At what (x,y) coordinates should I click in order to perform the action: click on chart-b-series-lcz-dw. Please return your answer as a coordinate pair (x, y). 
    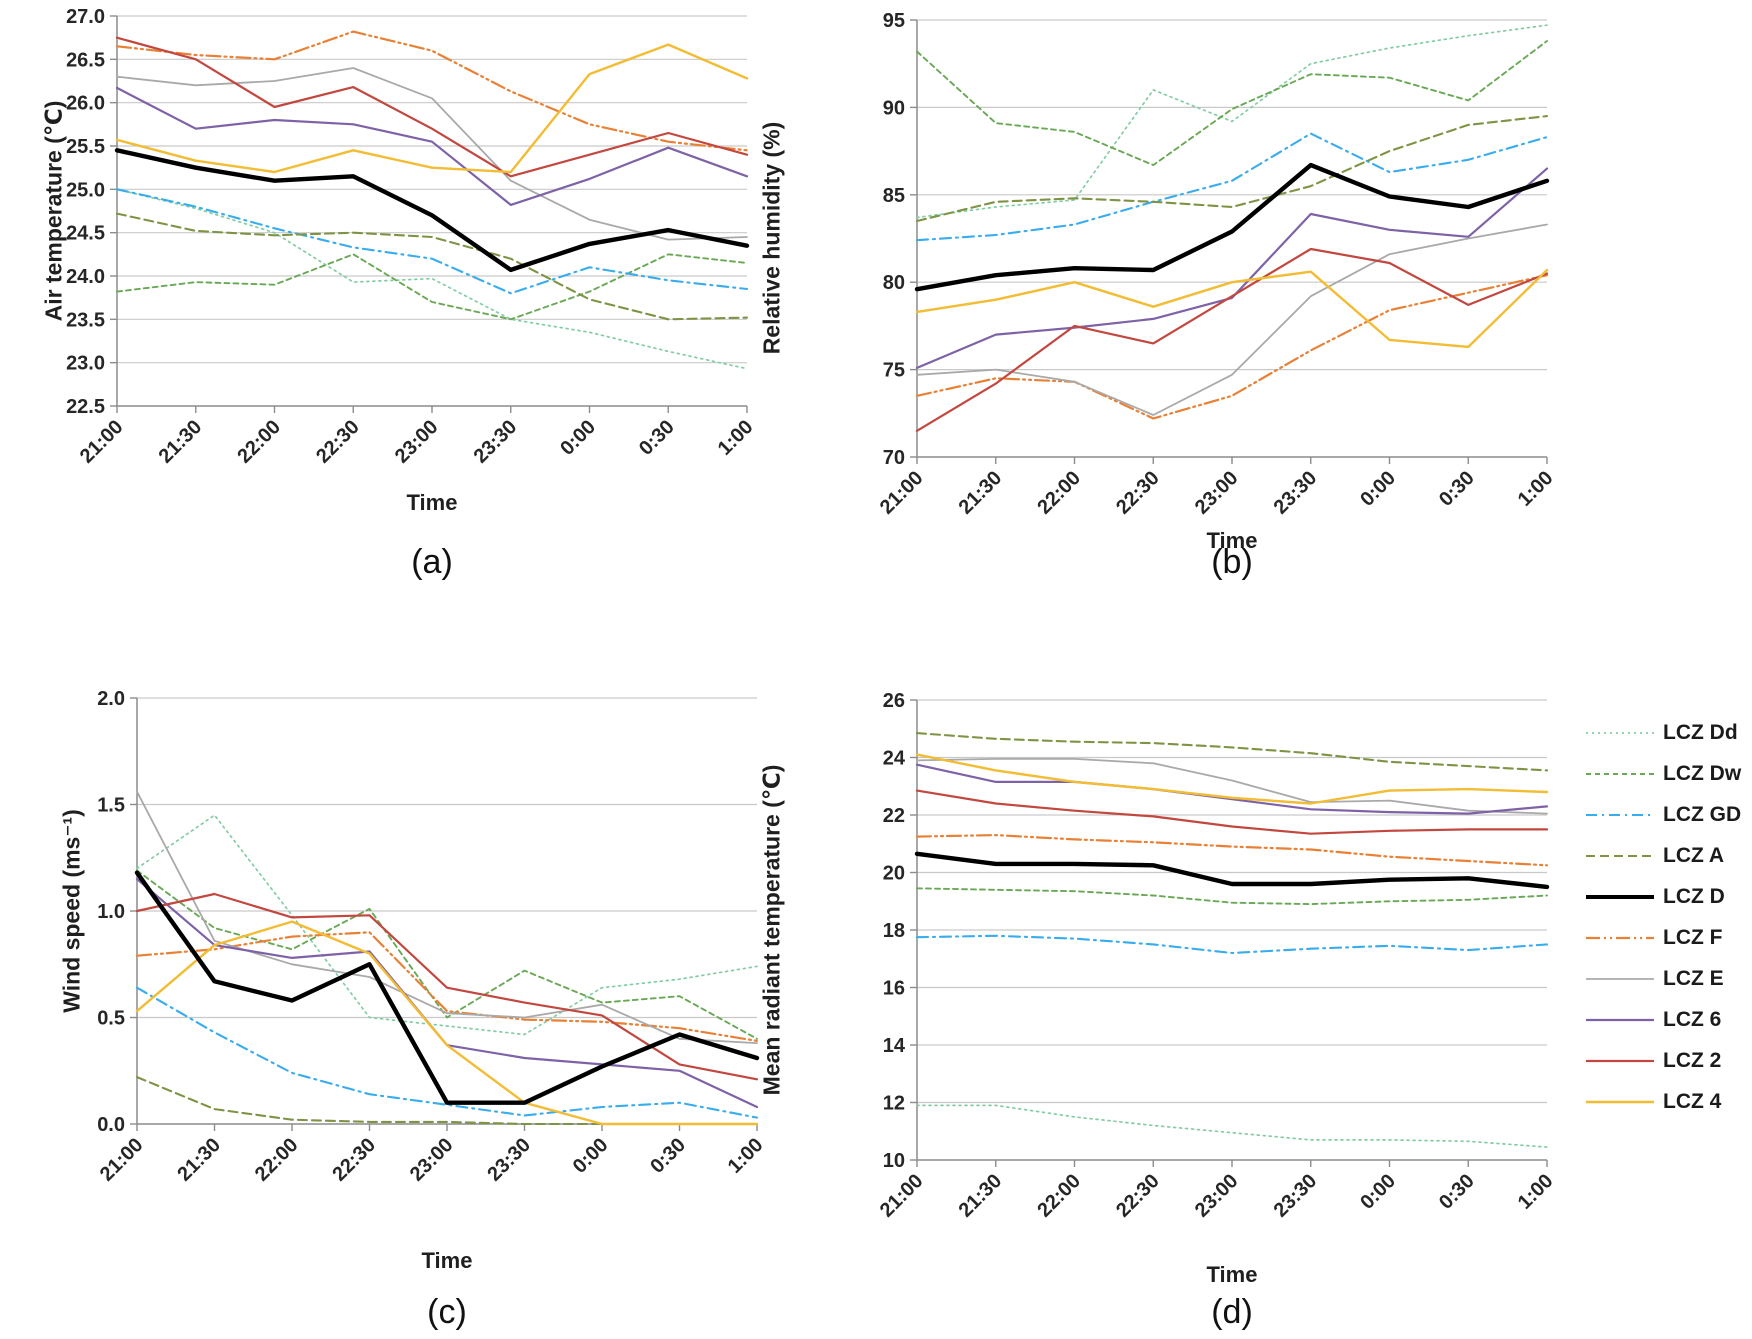
    Looking at the image, I should click on (1232, 103).